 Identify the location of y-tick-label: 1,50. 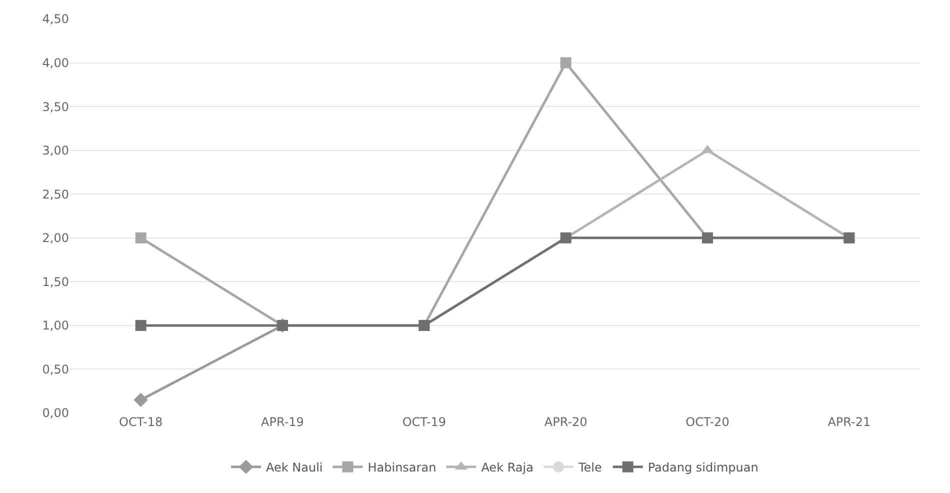
(55, 281).